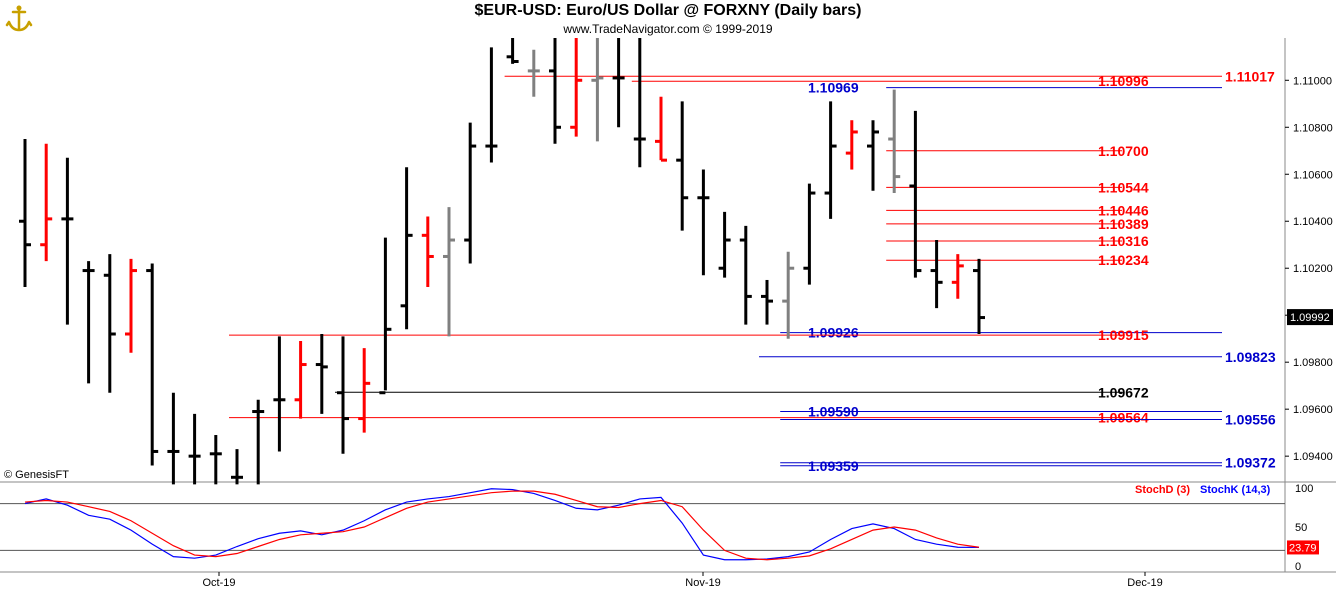  I want to click on y-tick-label: 1.10400, so click(1313, 222).